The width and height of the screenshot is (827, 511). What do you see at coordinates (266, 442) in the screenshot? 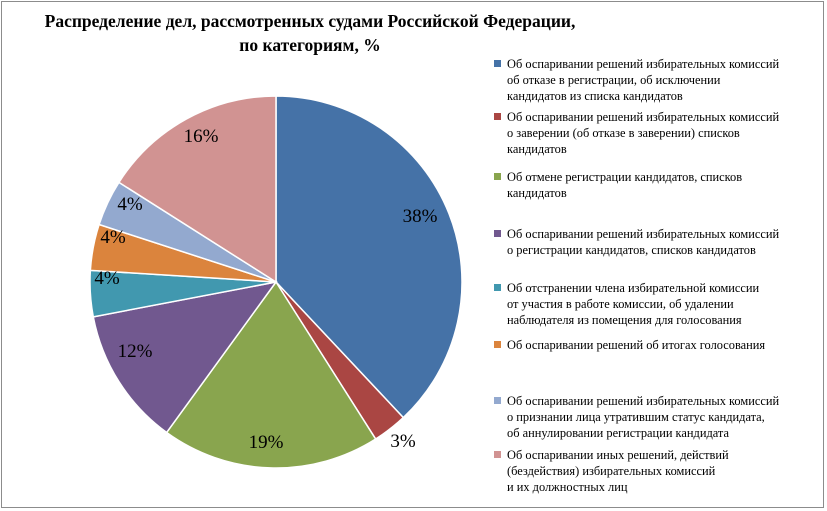
I see `pie-data-label-3: 19%` at bounding box center [266, 442].